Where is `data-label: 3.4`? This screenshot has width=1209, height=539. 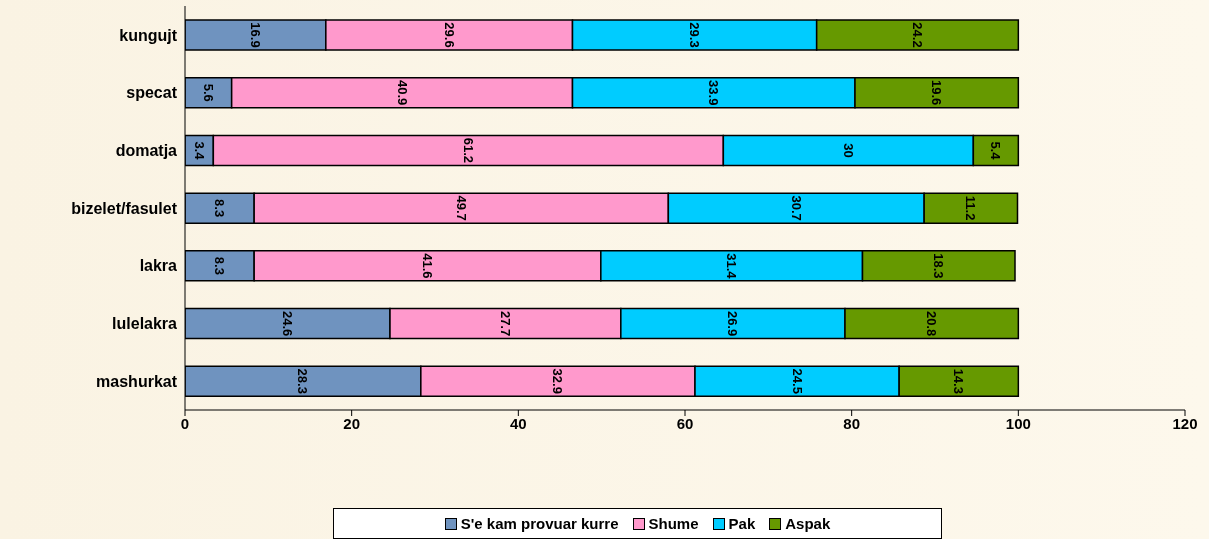 data-label: 3.4 is located at coordinates (199, 151).